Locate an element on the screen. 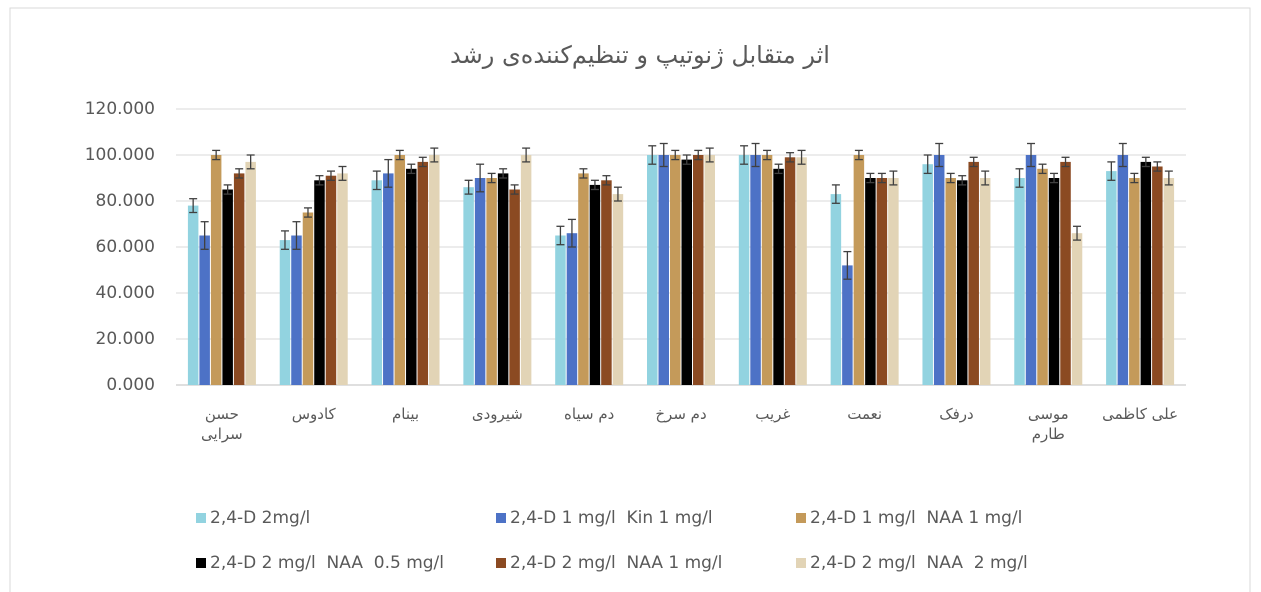 The height and width of the screenshot is (592, 1261). y-tick-label: 40.000 is located at coordinates (125, 293).